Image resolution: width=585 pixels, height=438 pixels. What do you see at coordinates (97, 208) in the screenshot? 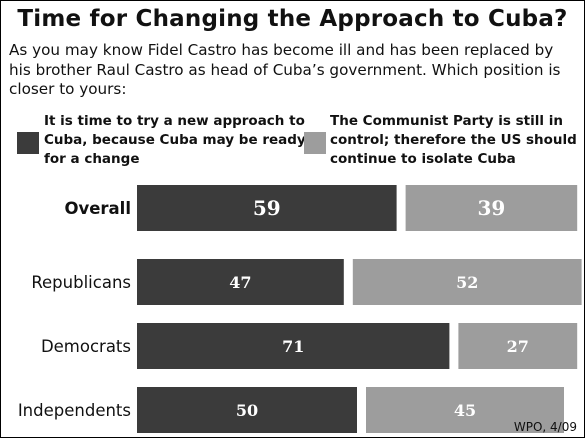
I see `category-label-overall: Overall` at bounding box center [97, 208].